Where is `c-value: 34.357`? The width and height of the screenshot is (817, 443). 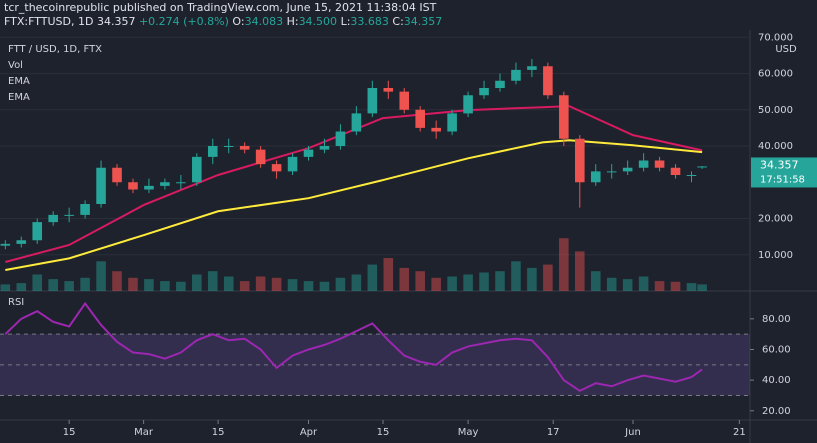 c-value: 34.357 is located at coordinates (423, 21).